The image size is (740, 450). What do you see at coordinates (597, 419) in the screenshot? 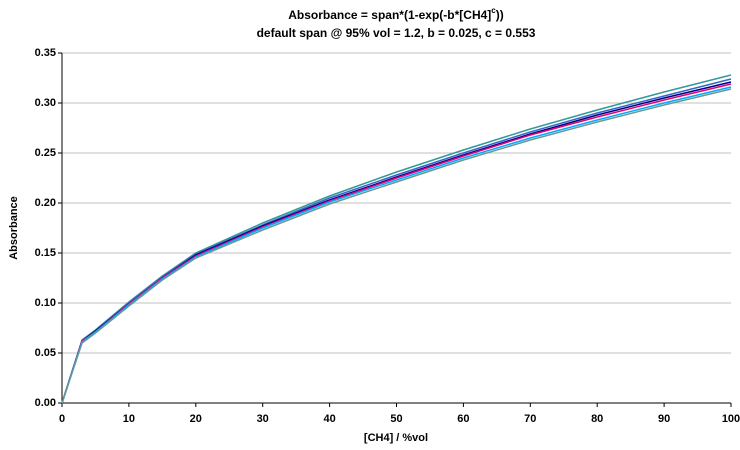
I see `x-tick-label: 80` at bounding box center [597, 419].